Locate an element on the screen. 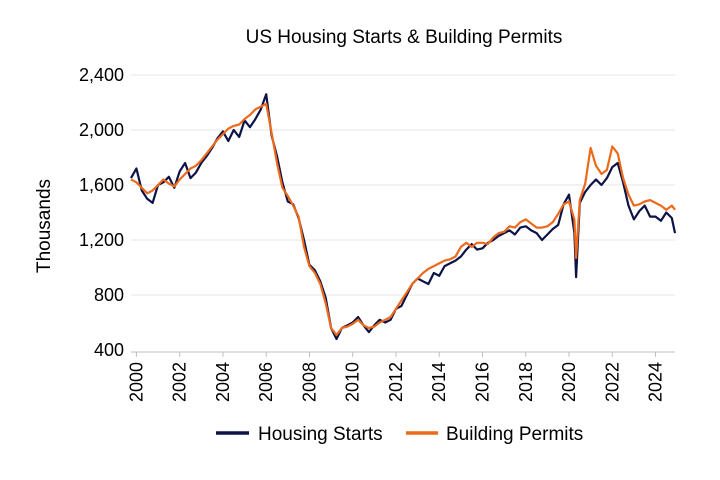 This screenshot has height=480, width=720. x-tick-label: 2024 is located at coordinates (656, 382).